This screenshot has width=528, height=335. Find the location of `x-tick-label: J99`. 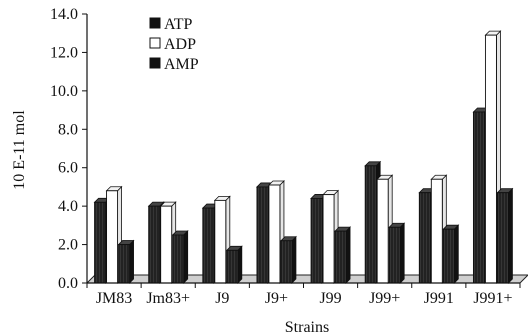

x-tick-label: J99 is located at coordinates (330, 298).